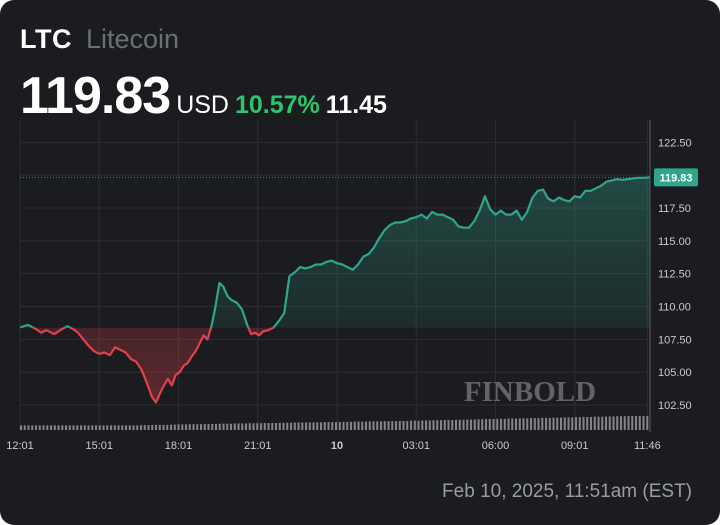  What do you see at coordinates (647, 446) in the screenshot?
I see `x-tick-label: 11:46` at bounding box center [647, 446].